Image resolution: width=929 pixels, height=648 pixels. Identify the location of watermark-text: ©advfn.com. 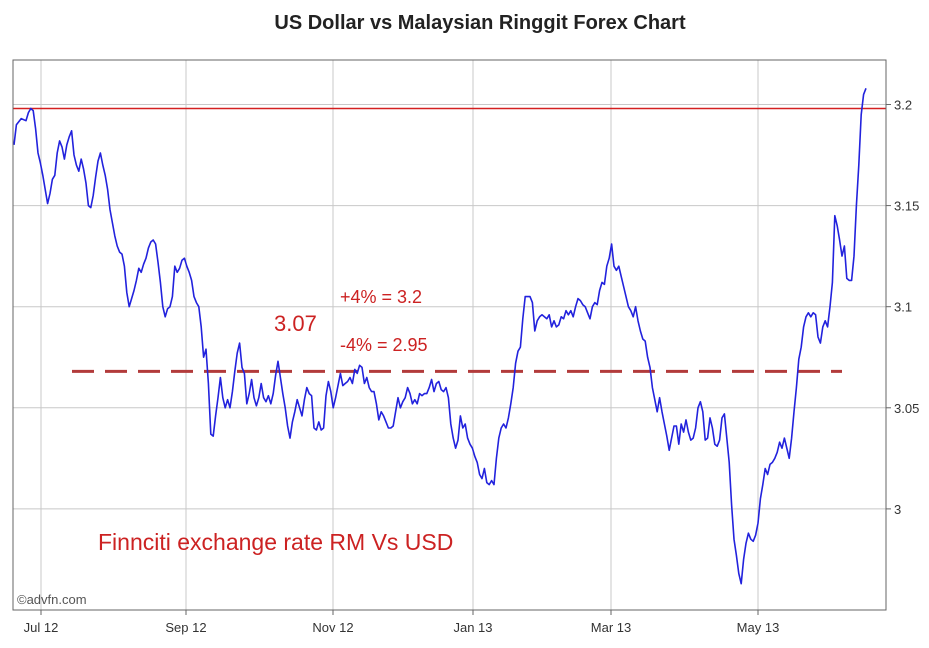
(52, 599).